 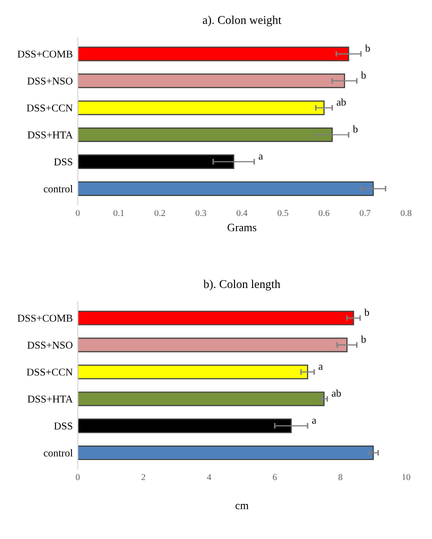 What do you see at coordinates (144, 477) in the screenshot?
I see `x-tick-label: 2` at bounding box center [144, 477].